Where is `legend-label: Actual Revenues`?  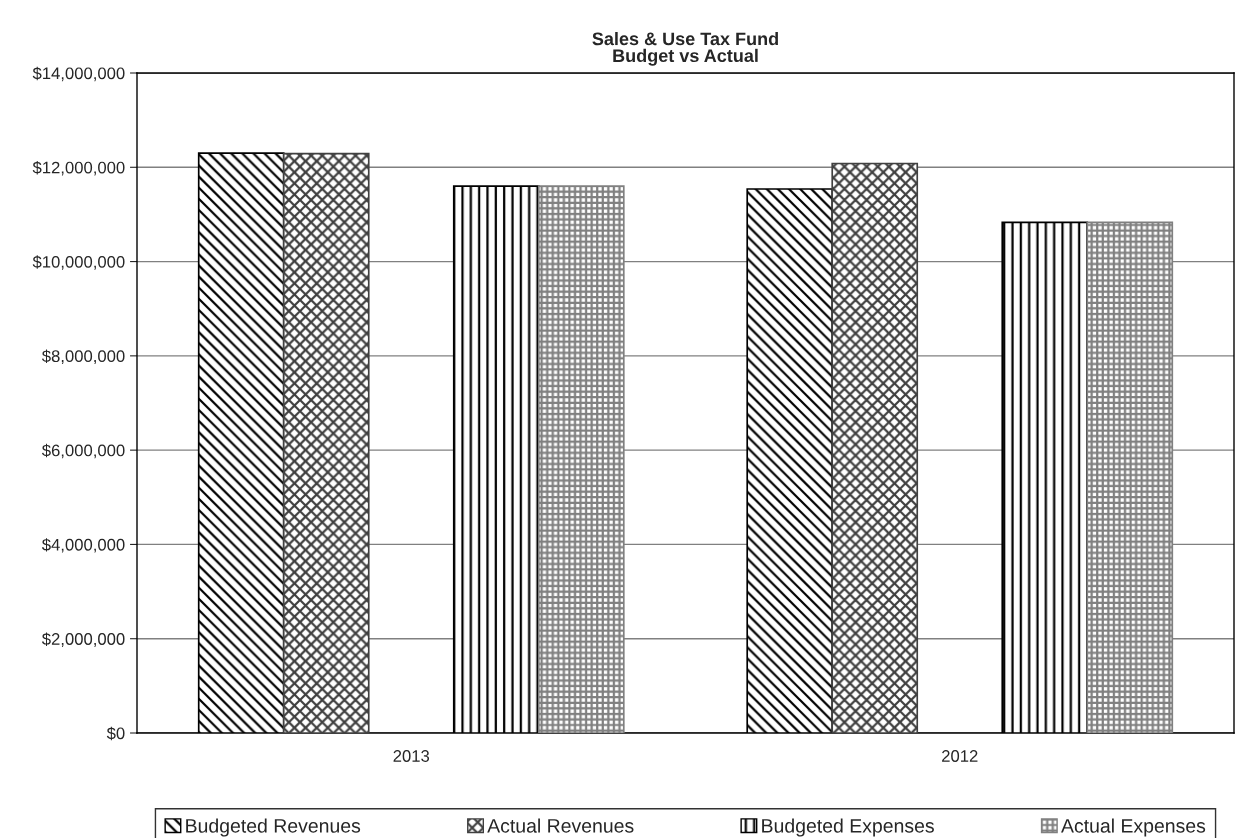 legend-label: Actual Revenues is located at coordinates (560, 825).